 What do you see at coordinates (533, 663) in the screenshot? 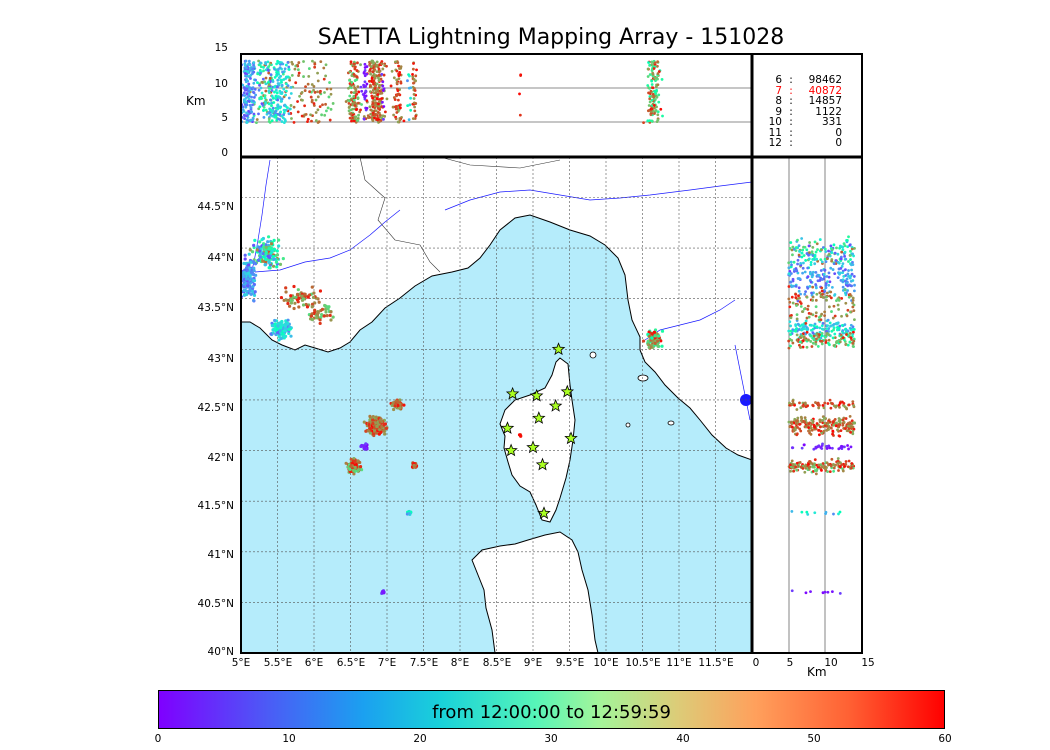
I see `lon-tick: 9°E` at bounding box center [533, 663].